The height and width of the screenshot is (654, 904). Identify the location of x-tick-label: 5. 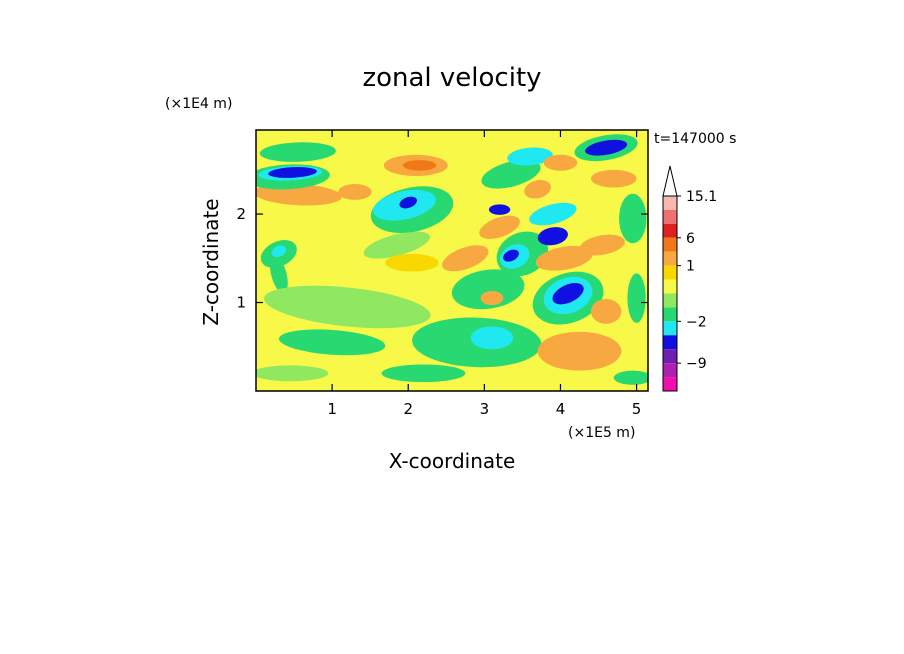
(637, 409).